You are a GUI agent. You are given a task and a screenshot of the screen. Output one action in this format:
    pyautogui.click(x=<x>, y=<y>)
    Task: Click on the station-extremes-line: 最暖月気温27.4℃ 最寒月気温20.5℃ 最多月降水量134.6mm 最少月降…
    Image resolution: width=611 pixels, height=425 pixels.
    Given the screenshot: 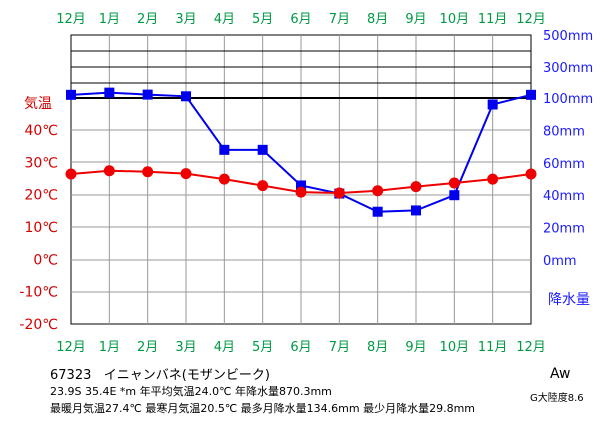 What is the action you would take?
    pyautogui.click(x=263, y=408)
    